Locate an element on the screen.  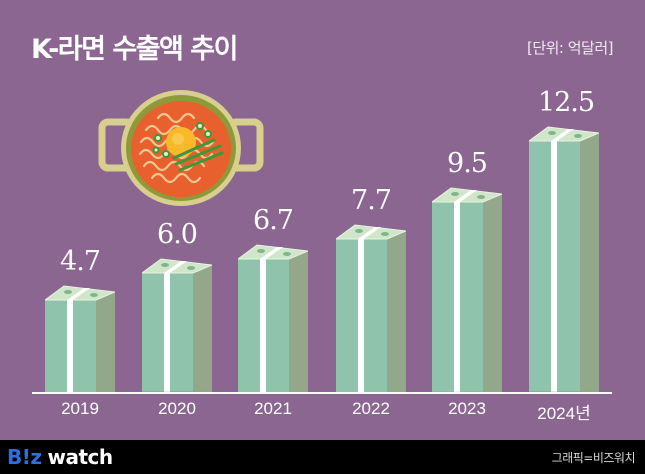
footer-bar: B!z watch 그래픽=비즈워치 is located at coordinates (322, 457).